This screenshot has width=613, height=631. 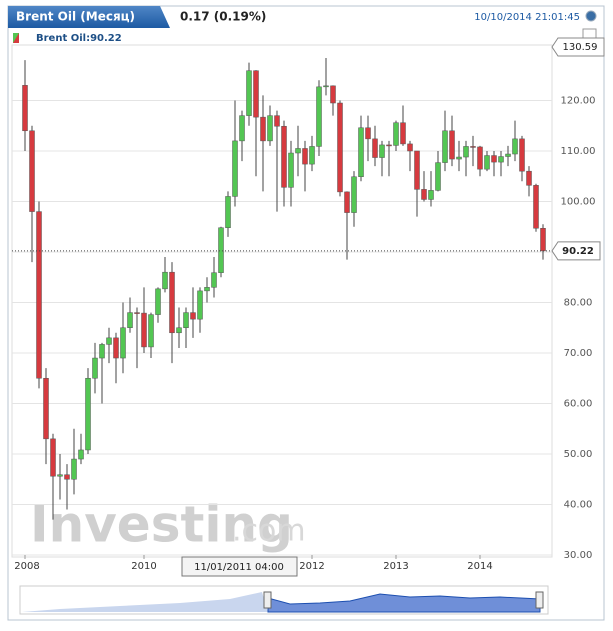 What do you see at coordinates (479, 566) in the screenshot?
I see `x-tick-label: 2014` at bounding box center [479, 566].